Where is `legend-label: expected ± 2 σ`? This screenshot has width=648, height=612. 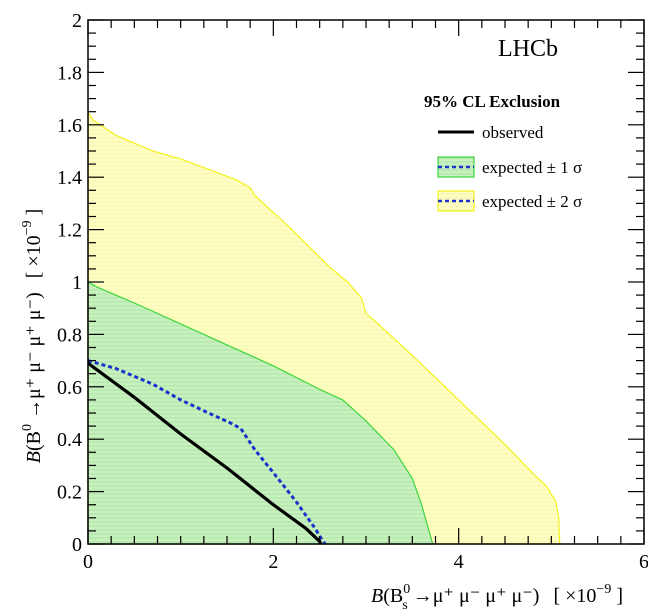
legend-label: expected ± 2 σ is located at coordinates (532, 201).